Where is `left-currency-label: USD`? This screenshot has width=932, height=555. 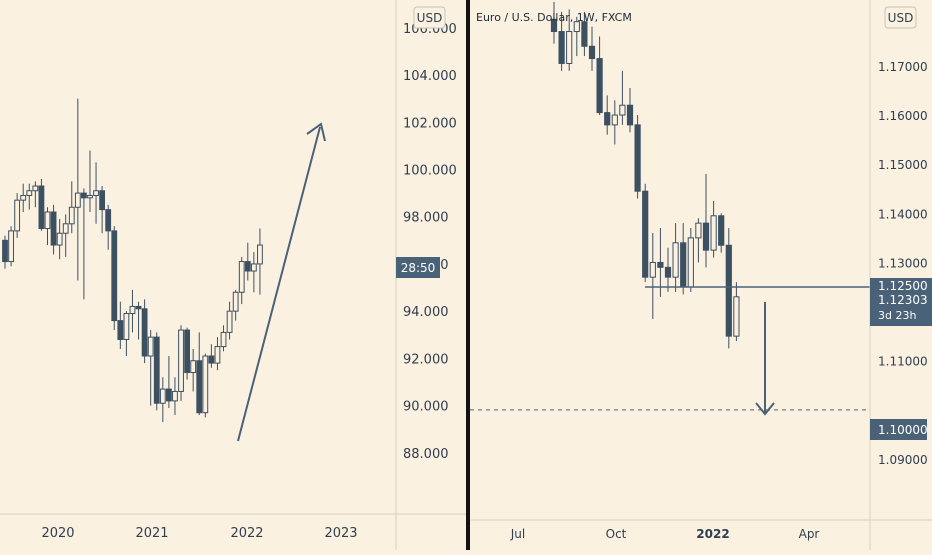
left-currency-label: USD is located at coordinates (430, 18).